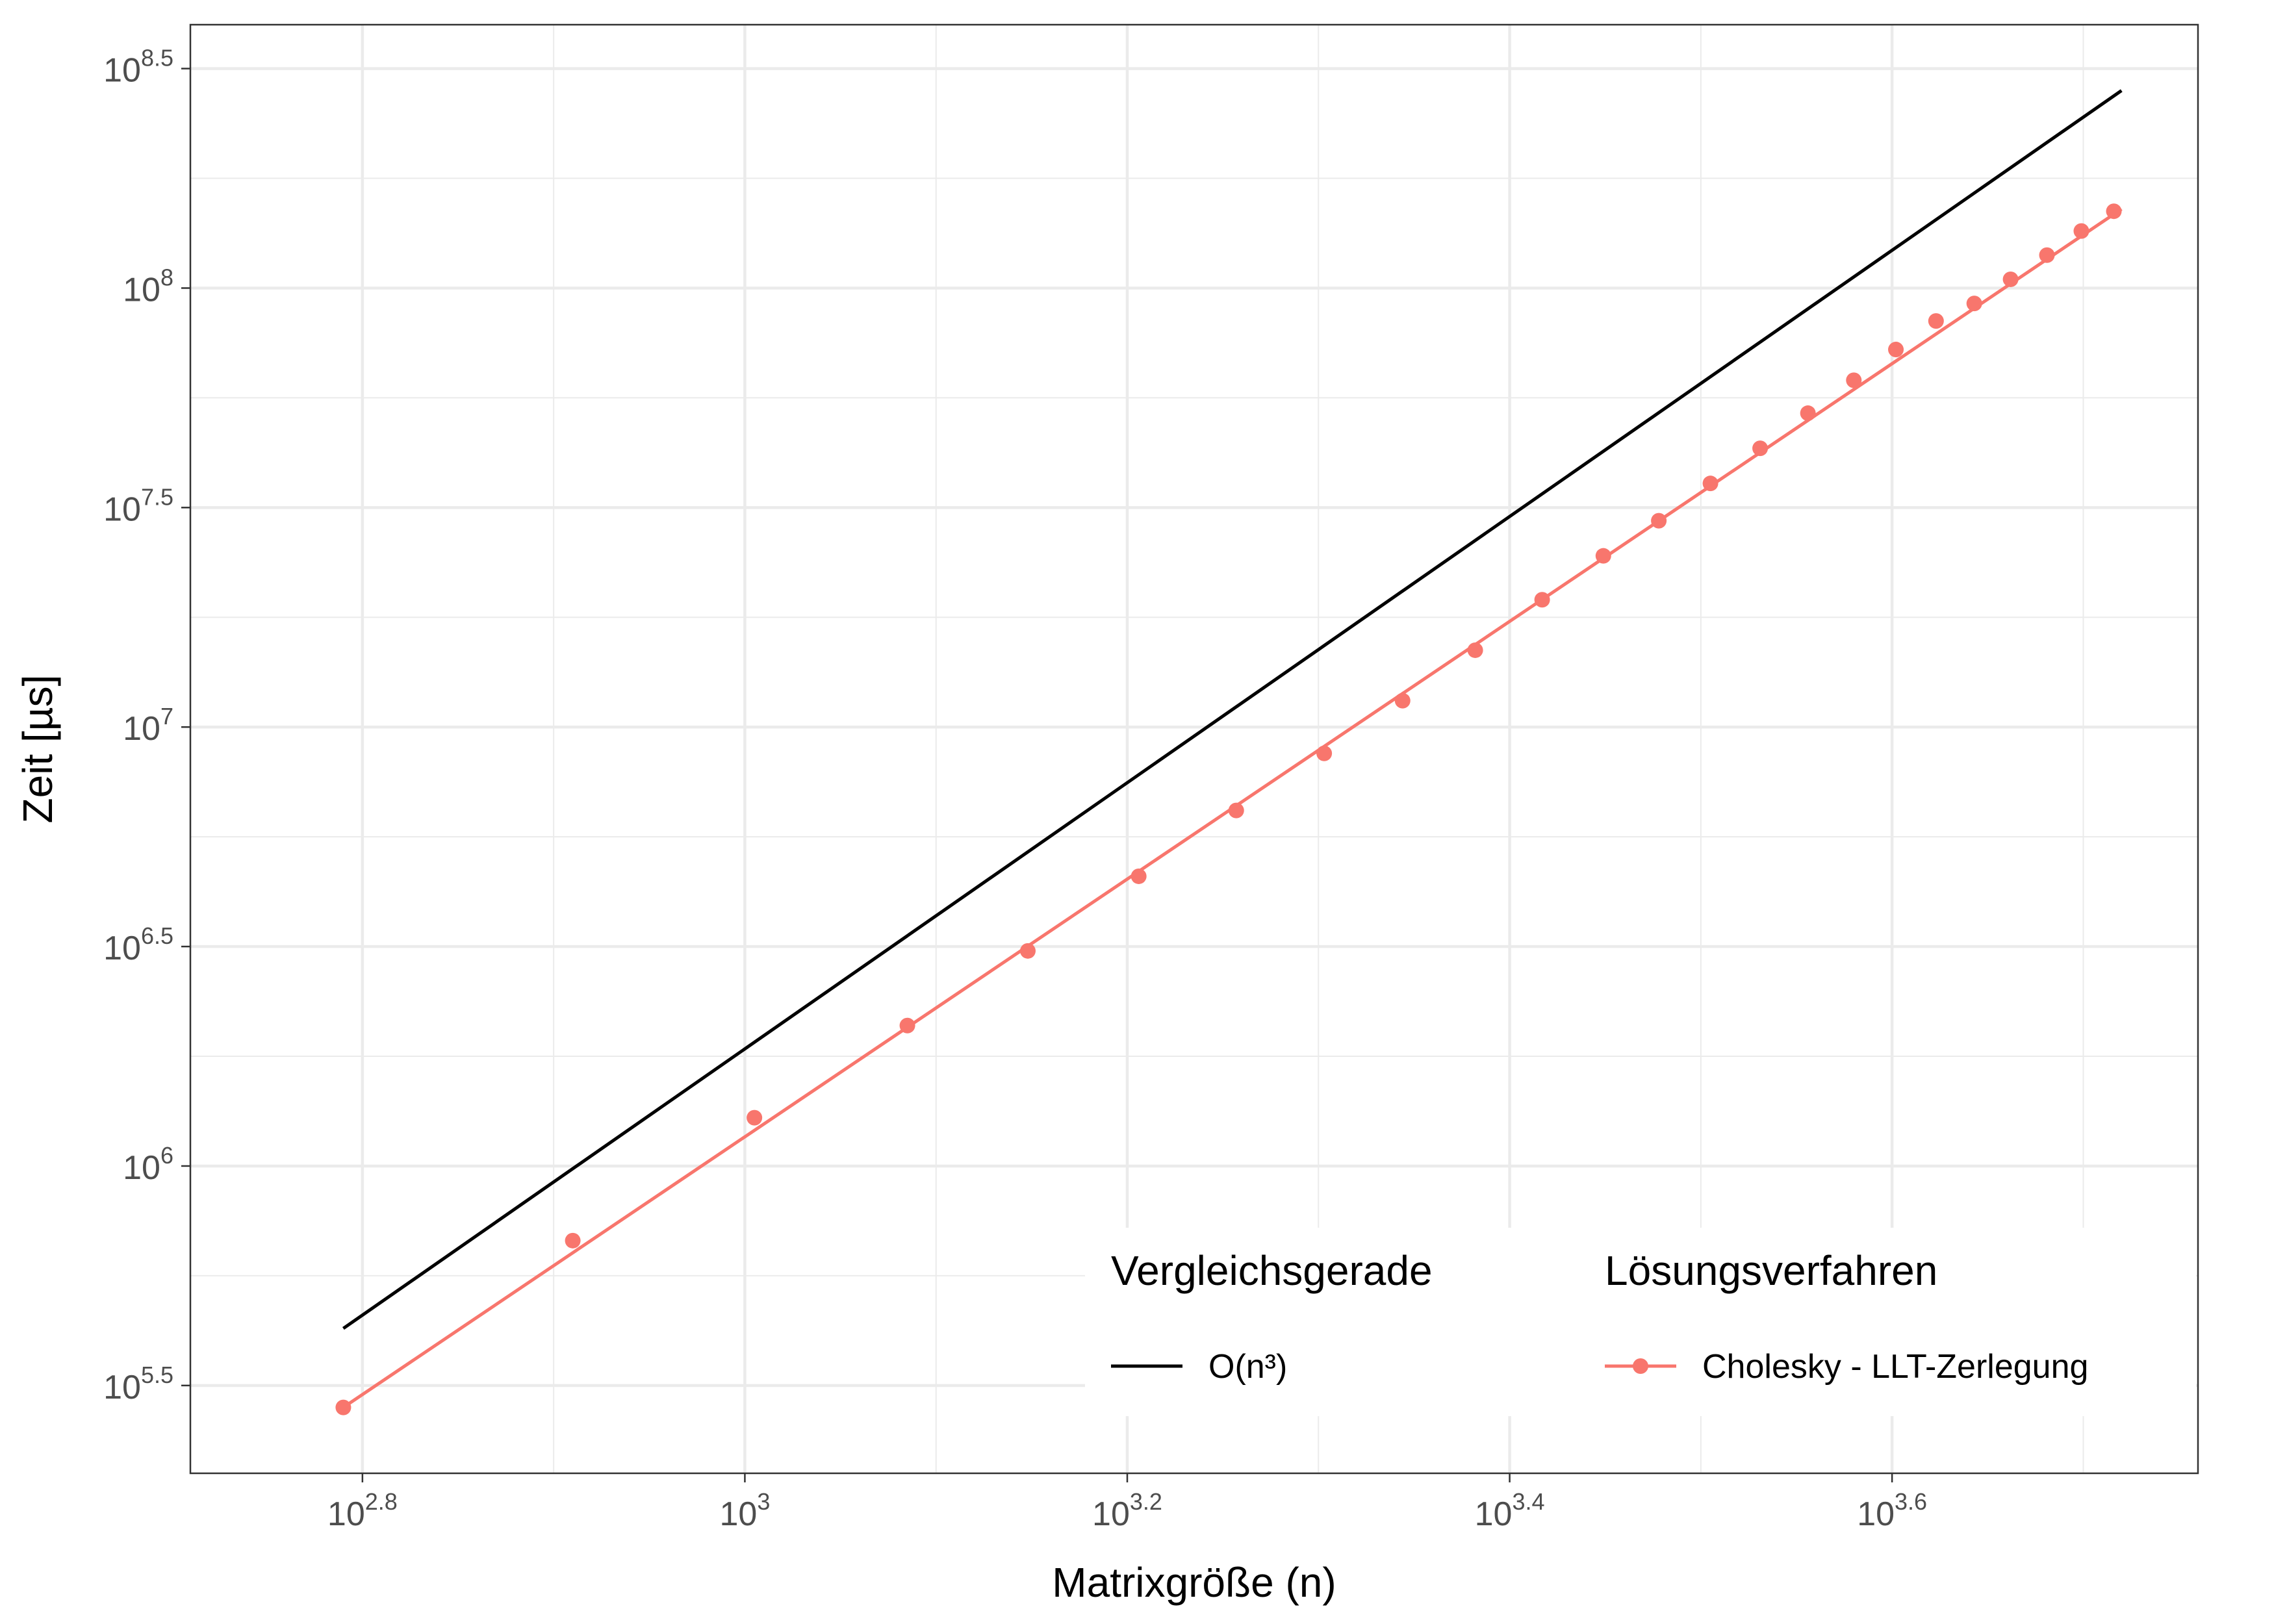 The height and width of the screenshot is (1624, 2274). What do you see at coordinates (1640, 1366) in the screenshot?
I see `legend-key-point` at bounding box center [1640, 1366].